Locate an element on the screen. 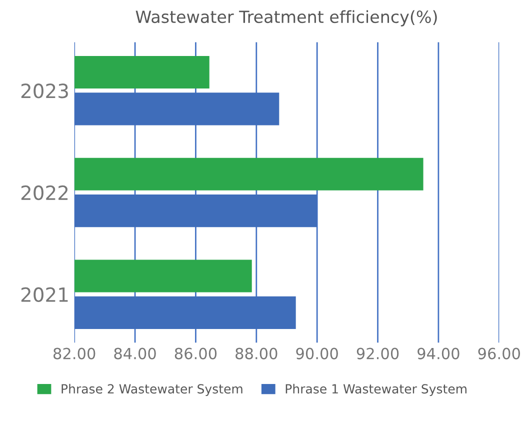 Image resolution: width=531 pixels, height=423 pixels. x-tick-label: 94.00 is located at coordinates (439, 354).